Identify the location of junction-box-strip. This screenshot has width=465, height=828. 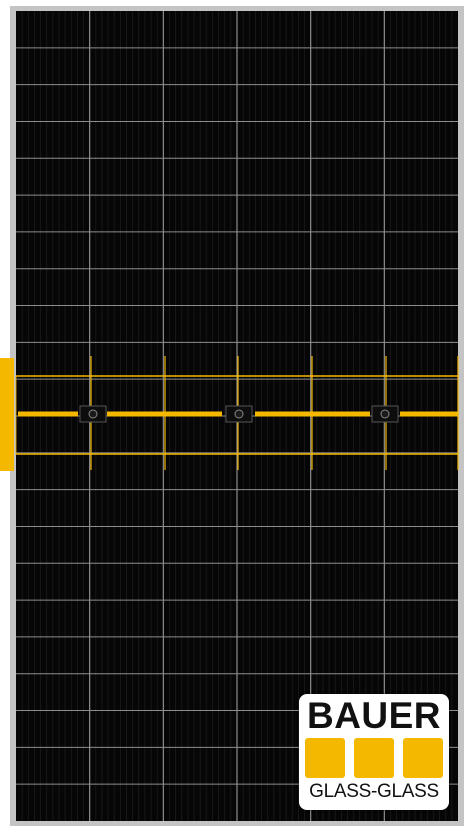
(237, 413).